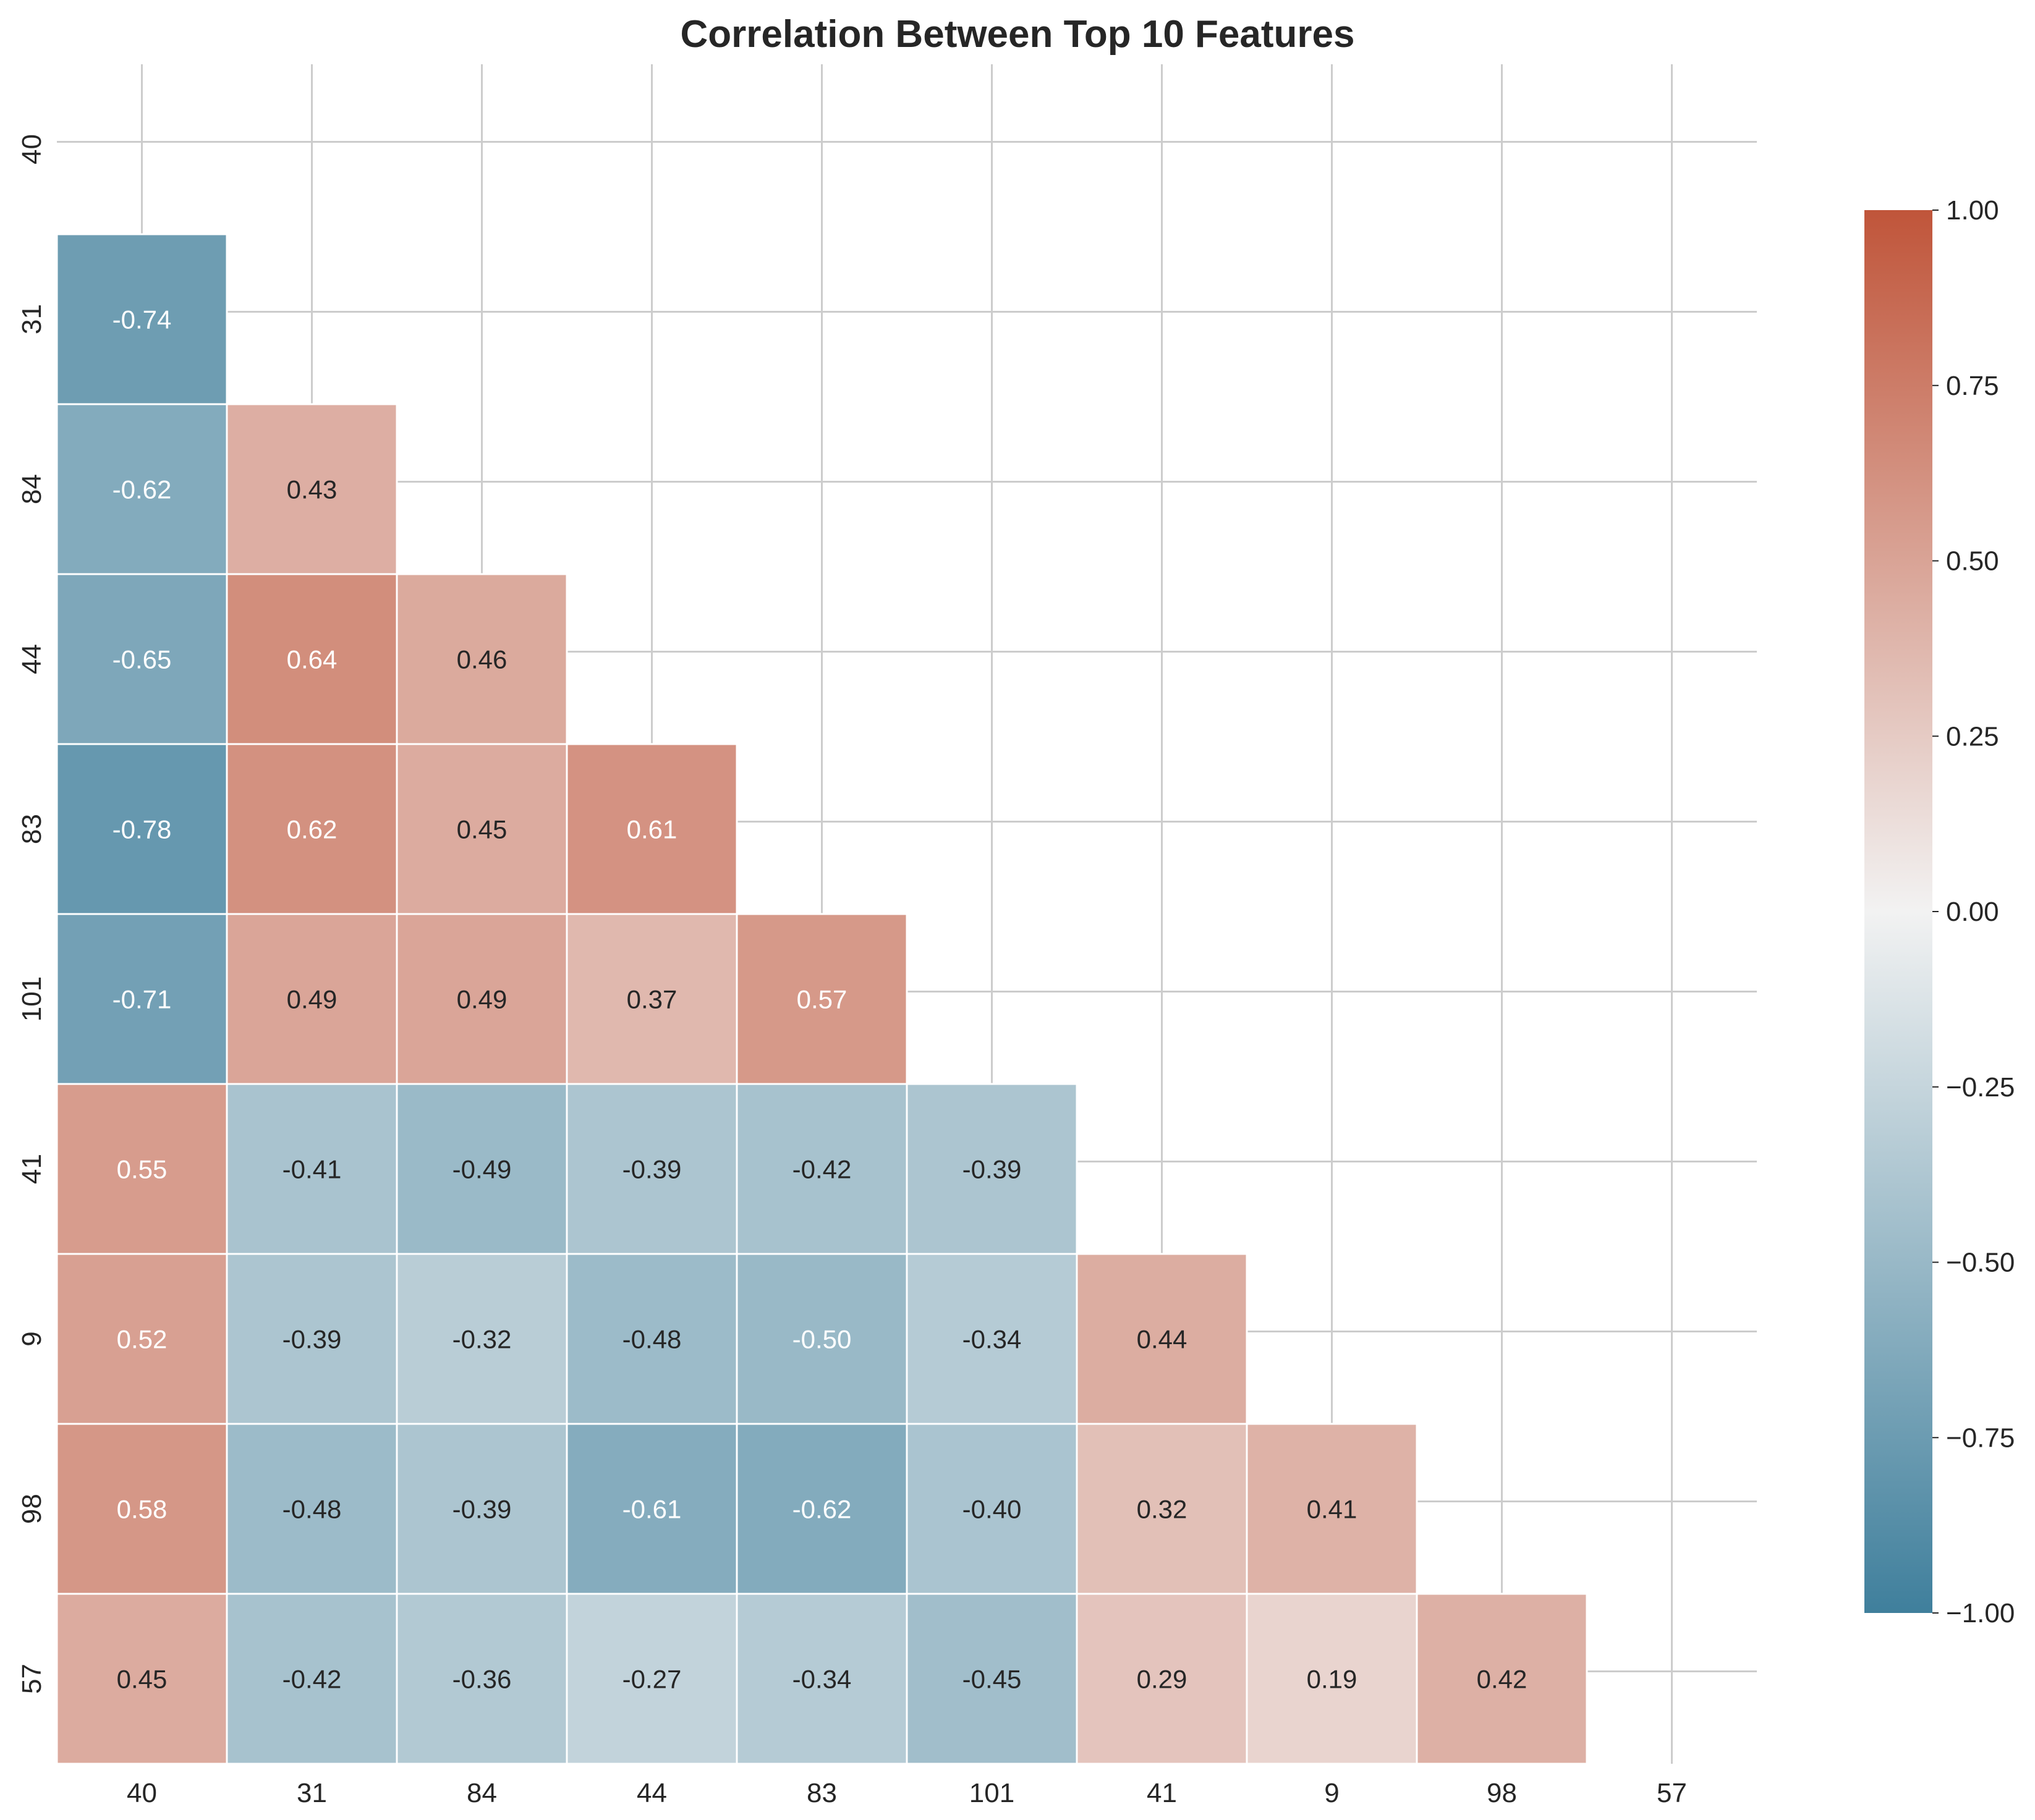 This screenshot has width=2035, height=1820. Describe the element at coordinates (1980, 1613) in the screenshot. I see `colorbar-tick-label: −1.00` at that location.